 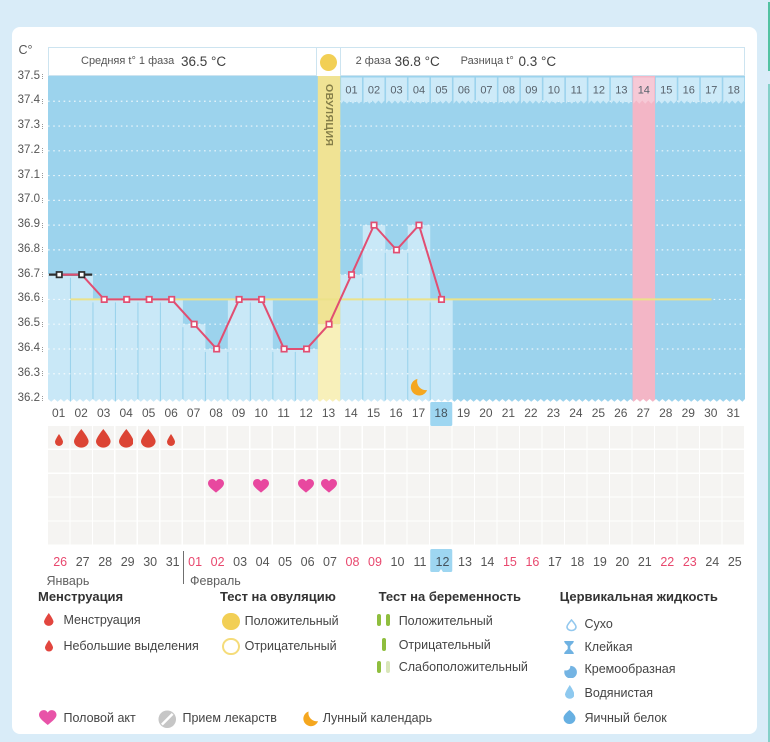 I want to click on svg-text: 04, so click(x=418, y=90).